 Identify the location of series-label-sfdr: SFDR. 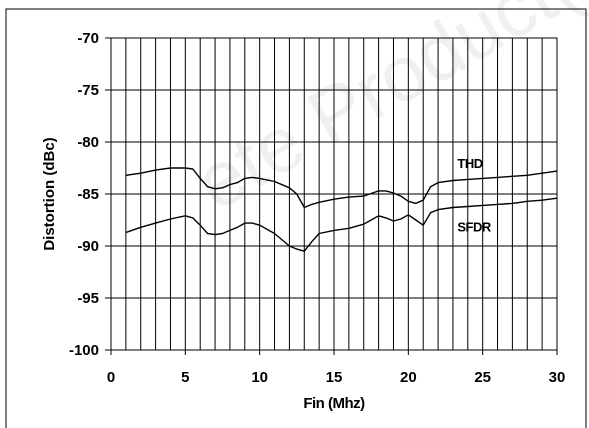
(474, 226).